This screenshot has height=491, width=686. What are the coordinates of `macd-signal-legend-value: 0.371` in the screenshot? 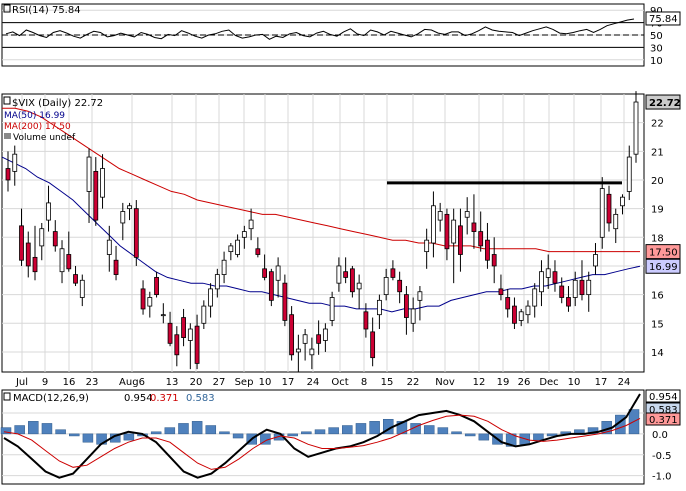 It's located at (164, 398).